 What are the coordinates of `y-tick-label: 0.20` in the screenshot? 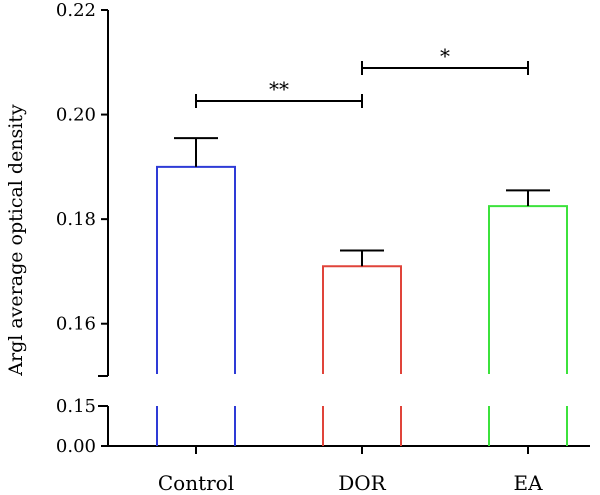 It's located at (76, 115).